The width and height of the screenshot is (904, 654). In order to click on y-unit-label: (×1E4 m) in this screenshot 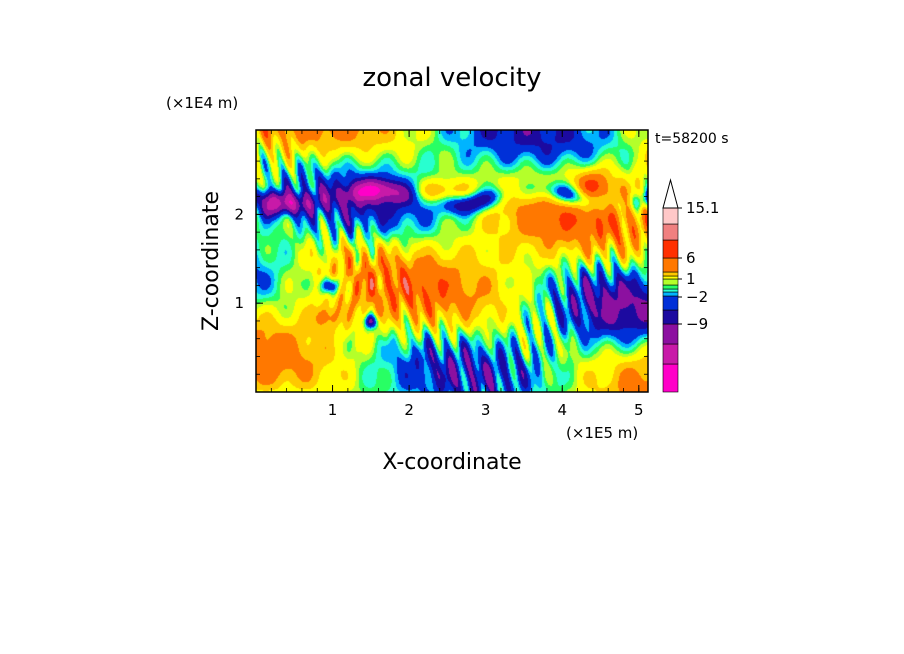, I will do `click(202, 103)`.